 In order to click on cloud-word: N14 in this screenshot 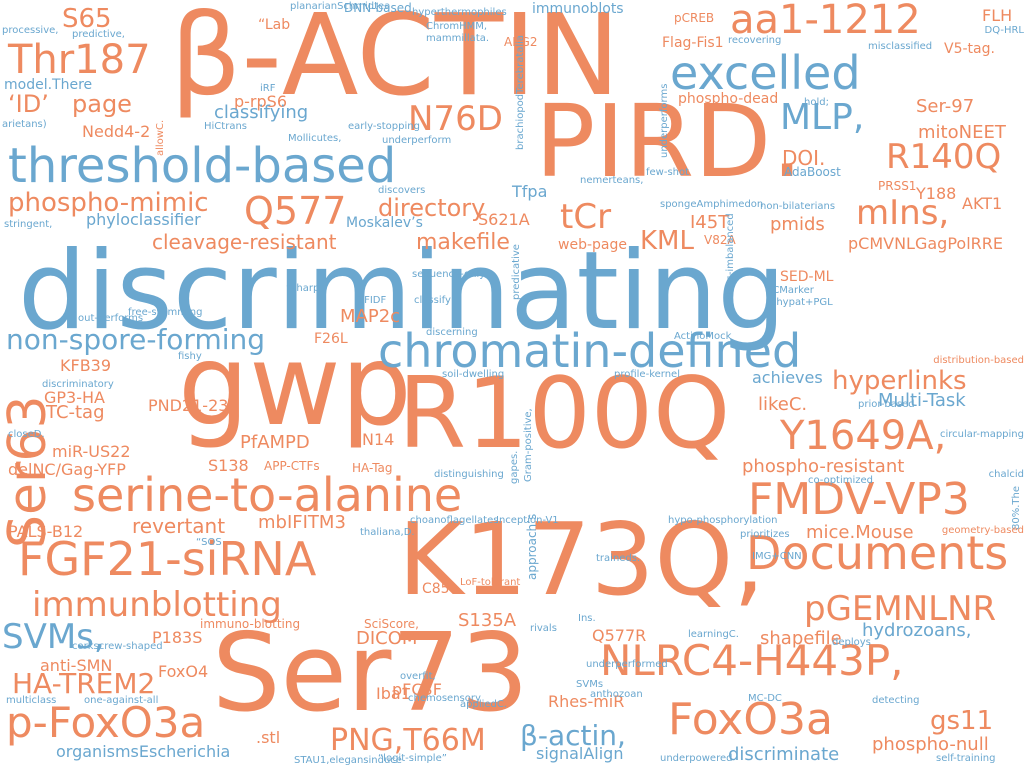, I will do `click(378, 439)`.